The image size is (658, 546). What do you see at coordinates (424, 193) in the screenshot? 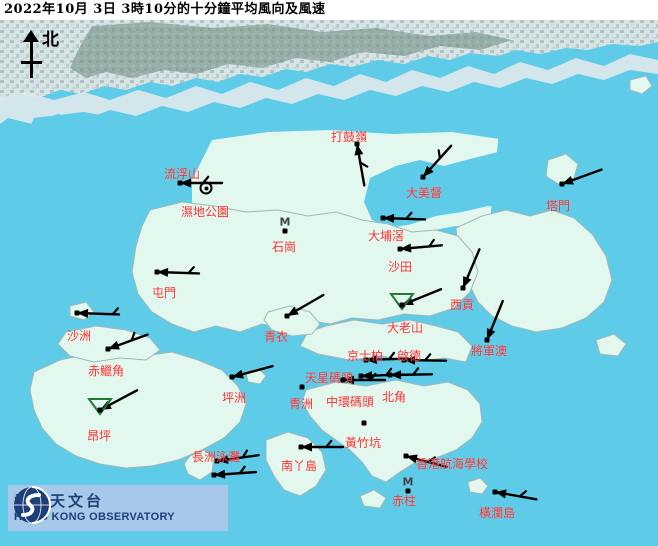
I see `station-label: 大美督` at bounding box center [424, 193].